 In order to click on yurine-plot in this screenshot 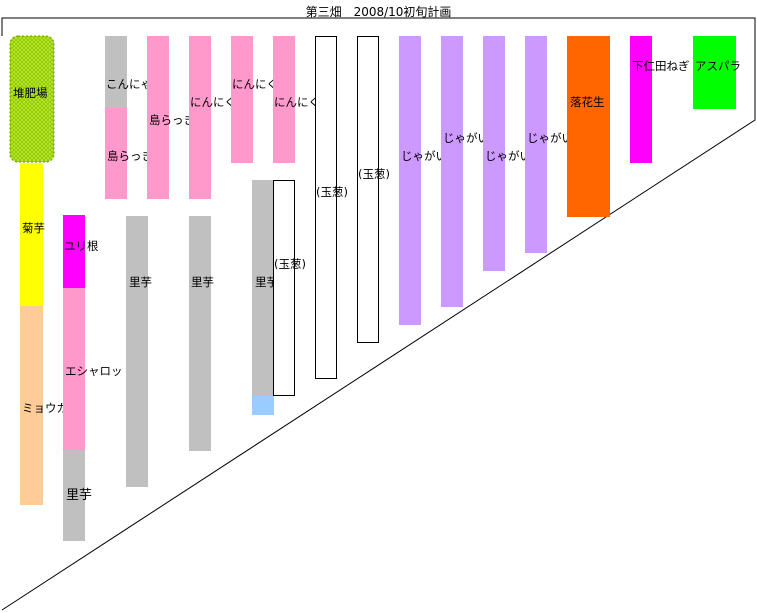, I will do `click(74, 251)`.